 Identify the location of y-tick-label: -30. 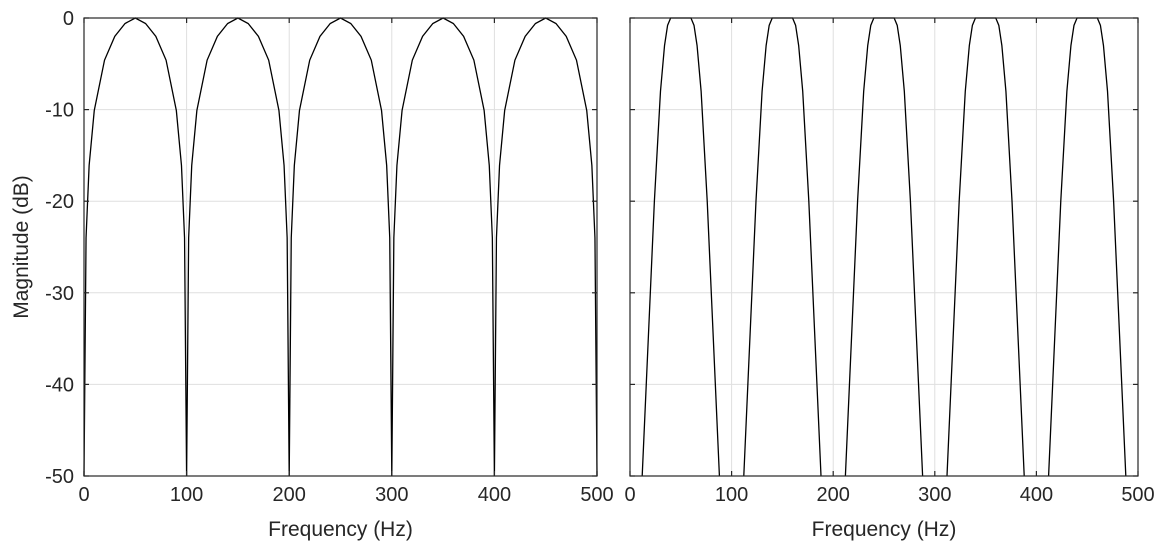
(59, 294).